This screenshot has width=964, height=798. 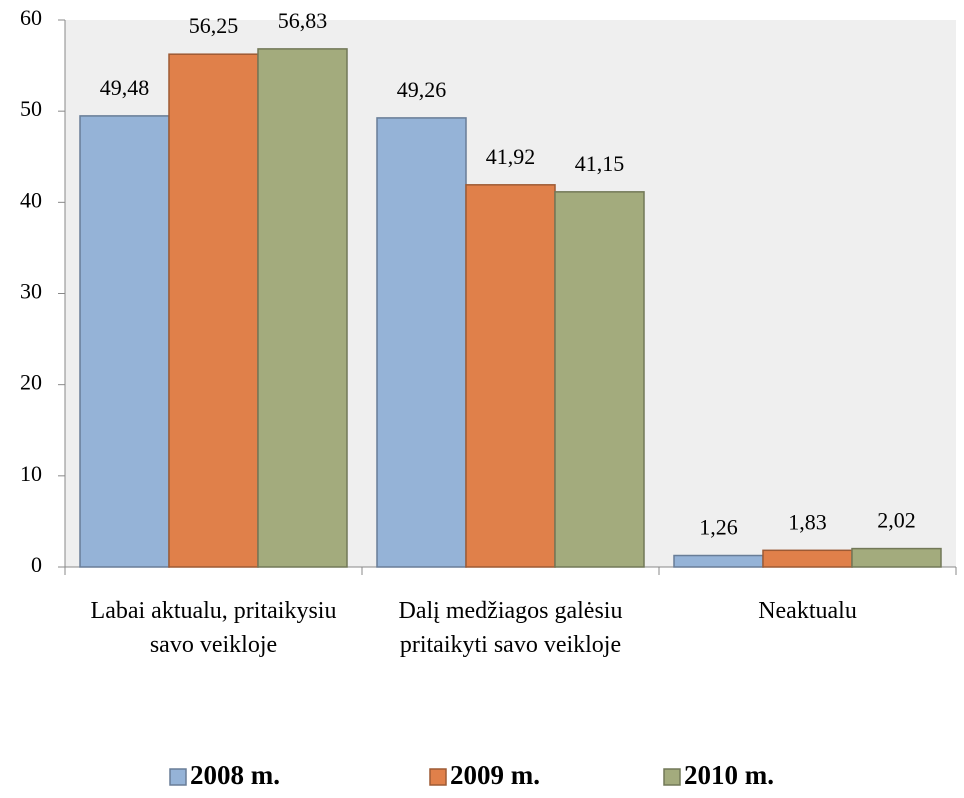 What do you see at coordinates (896, 520) in the screenshot?
I see `data-label: 2,02` at bounding box center [896, 520].